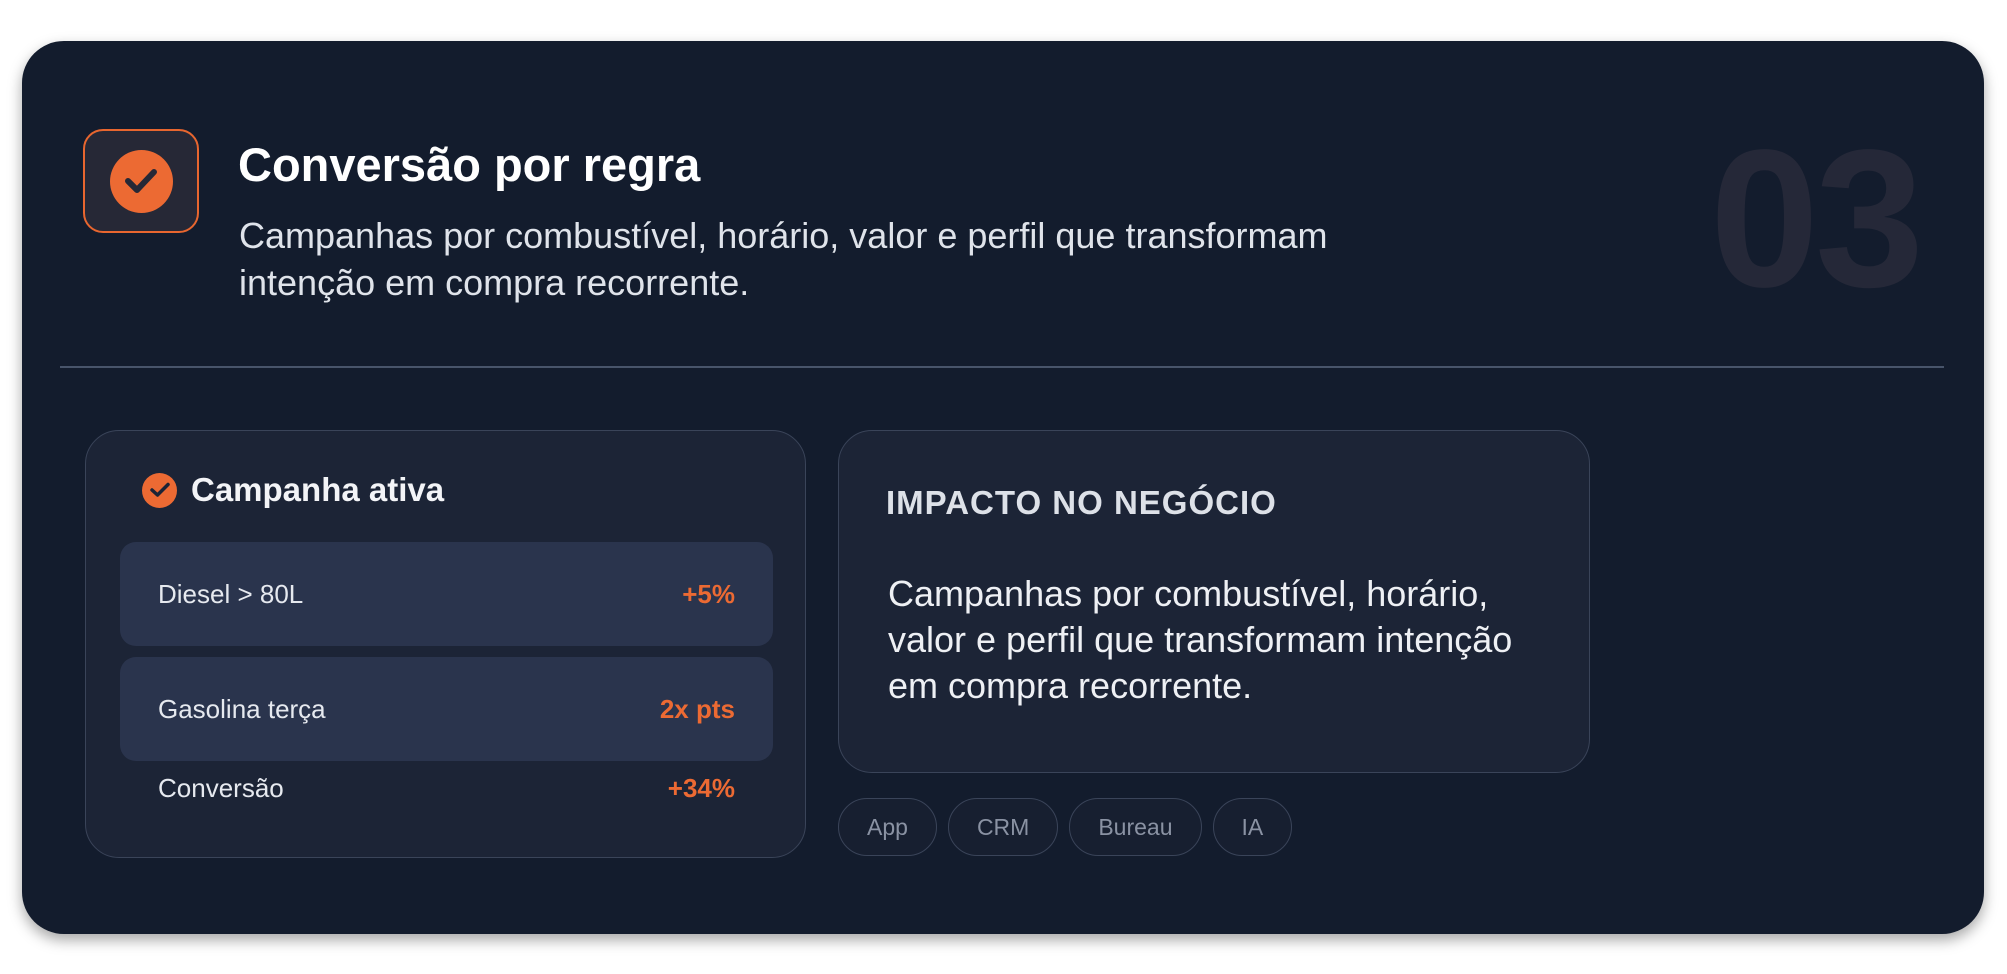 The image size is (2007, 974). I want to click on rule-value: +5%, so click(708, 593).